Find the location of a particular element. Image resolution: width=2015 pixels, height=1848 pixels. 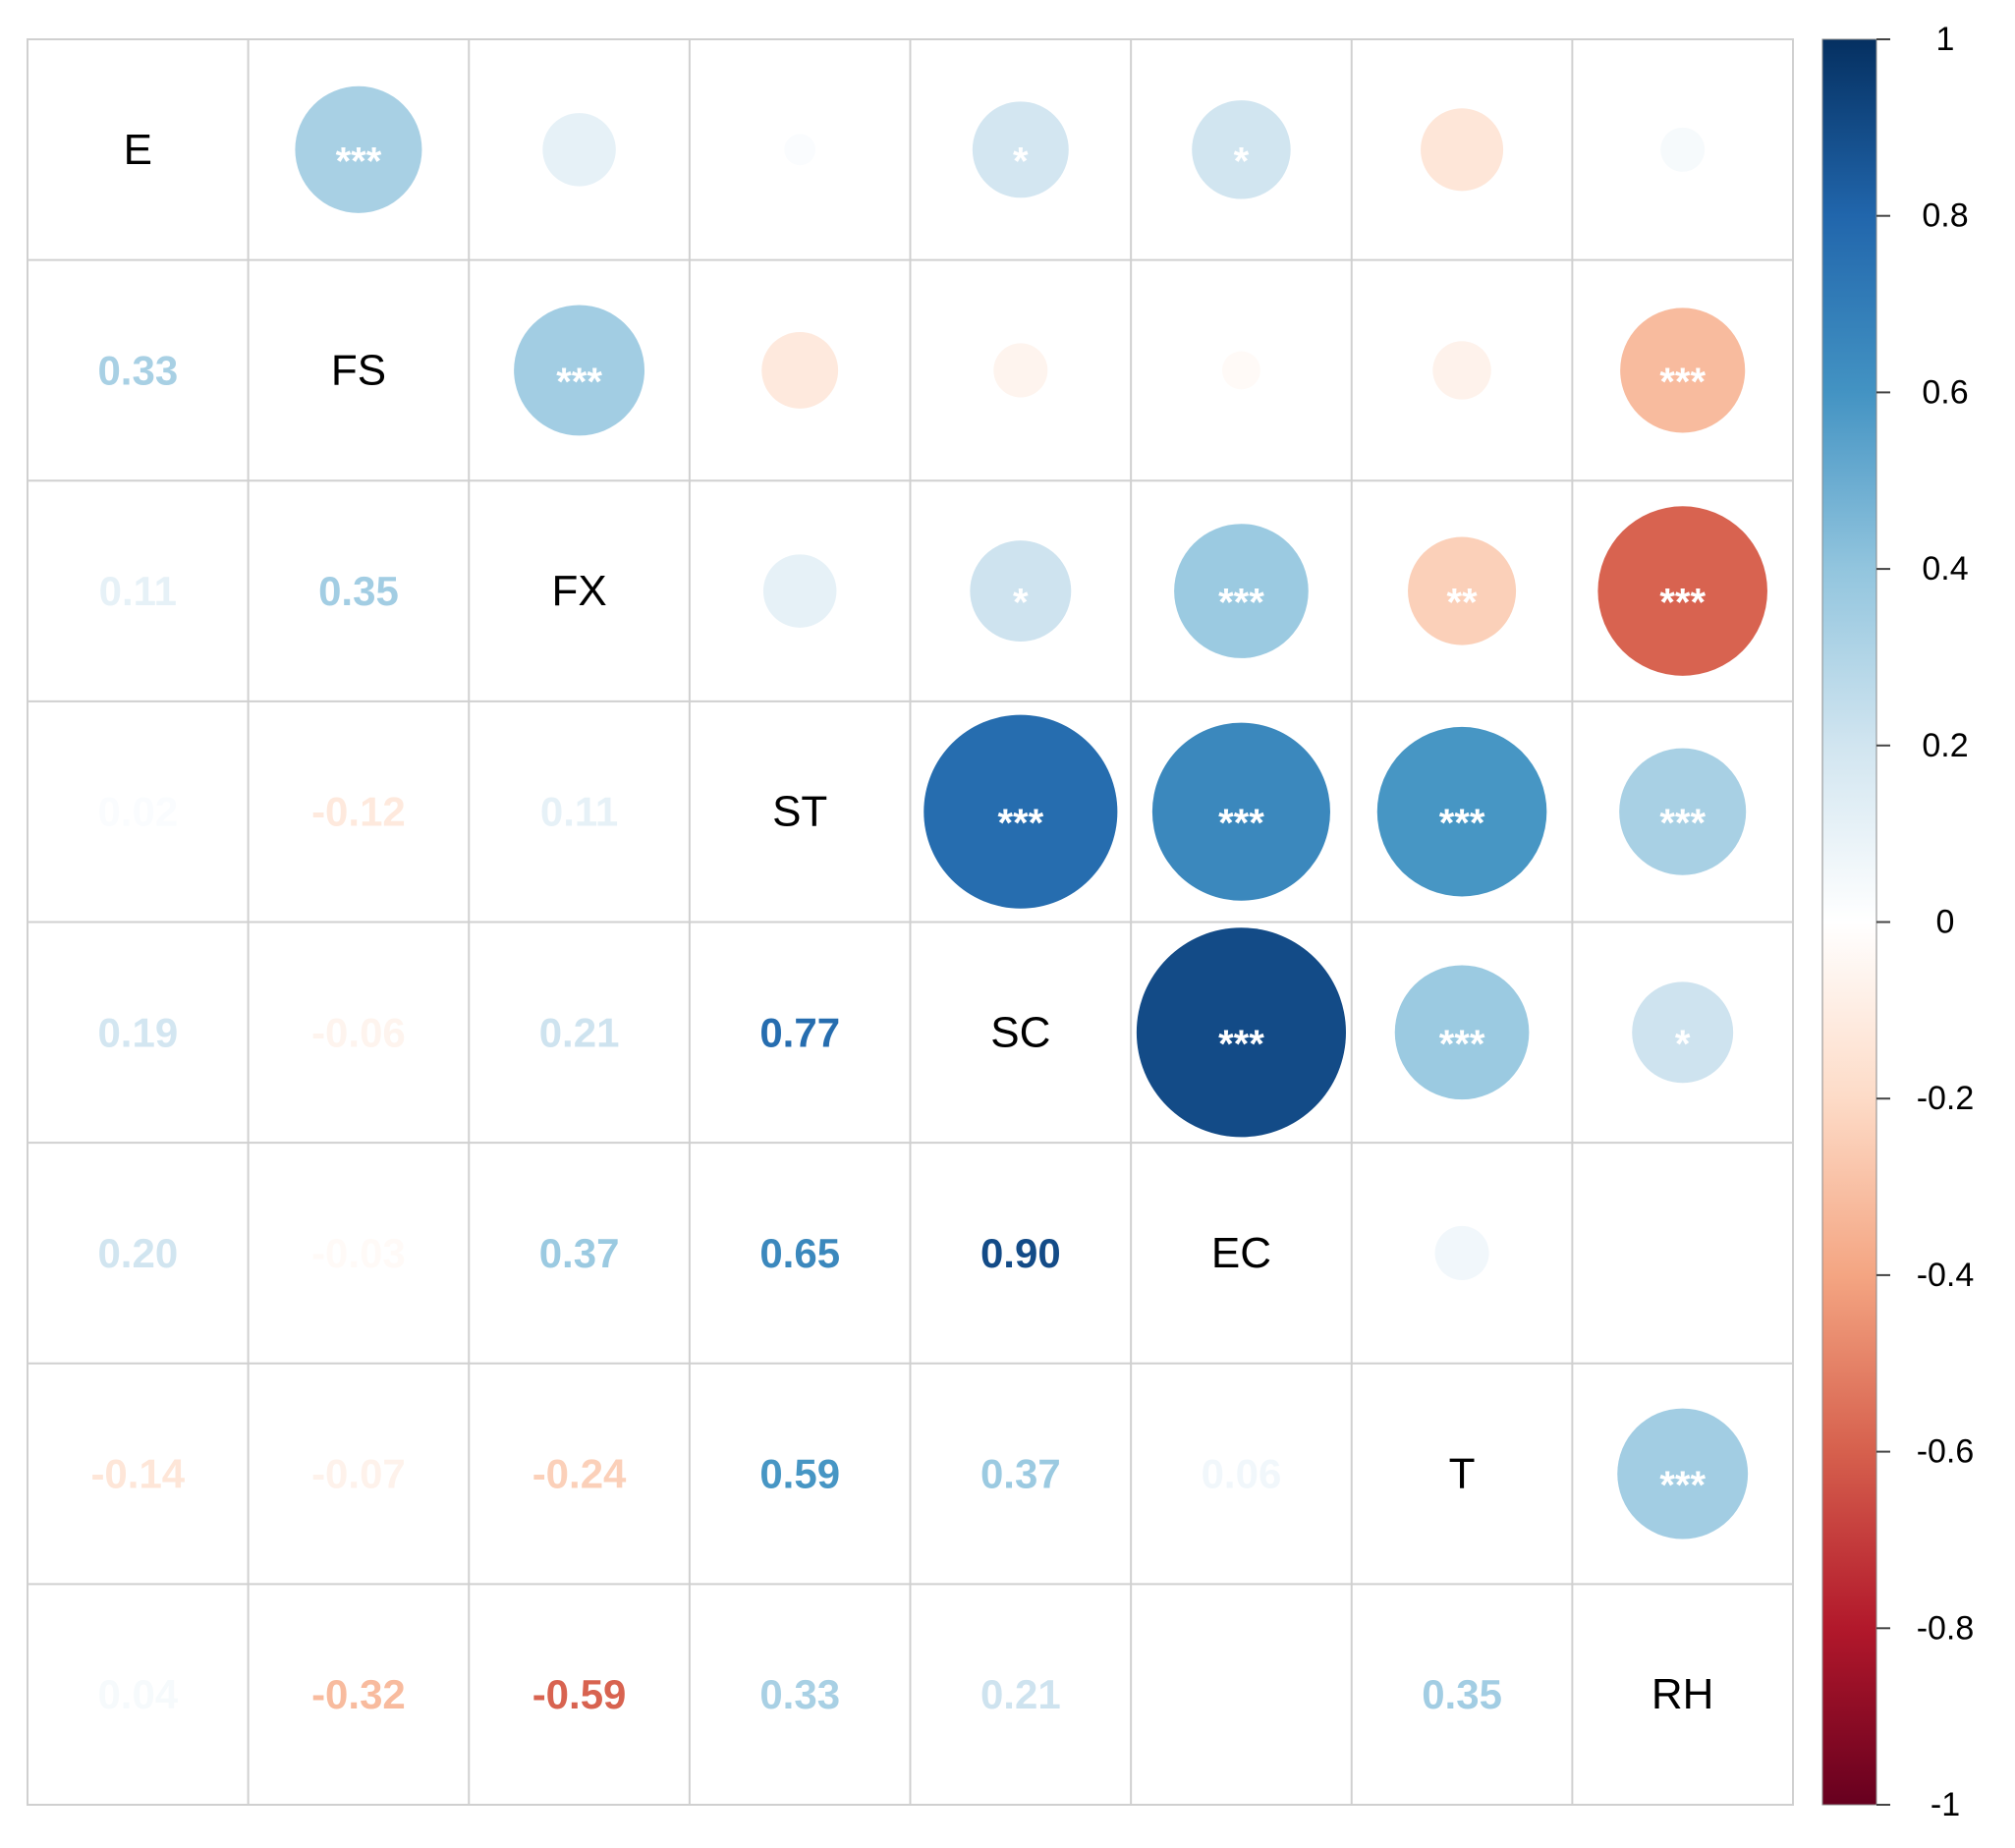

variable-label: FS is located at coordinates (358, 370).